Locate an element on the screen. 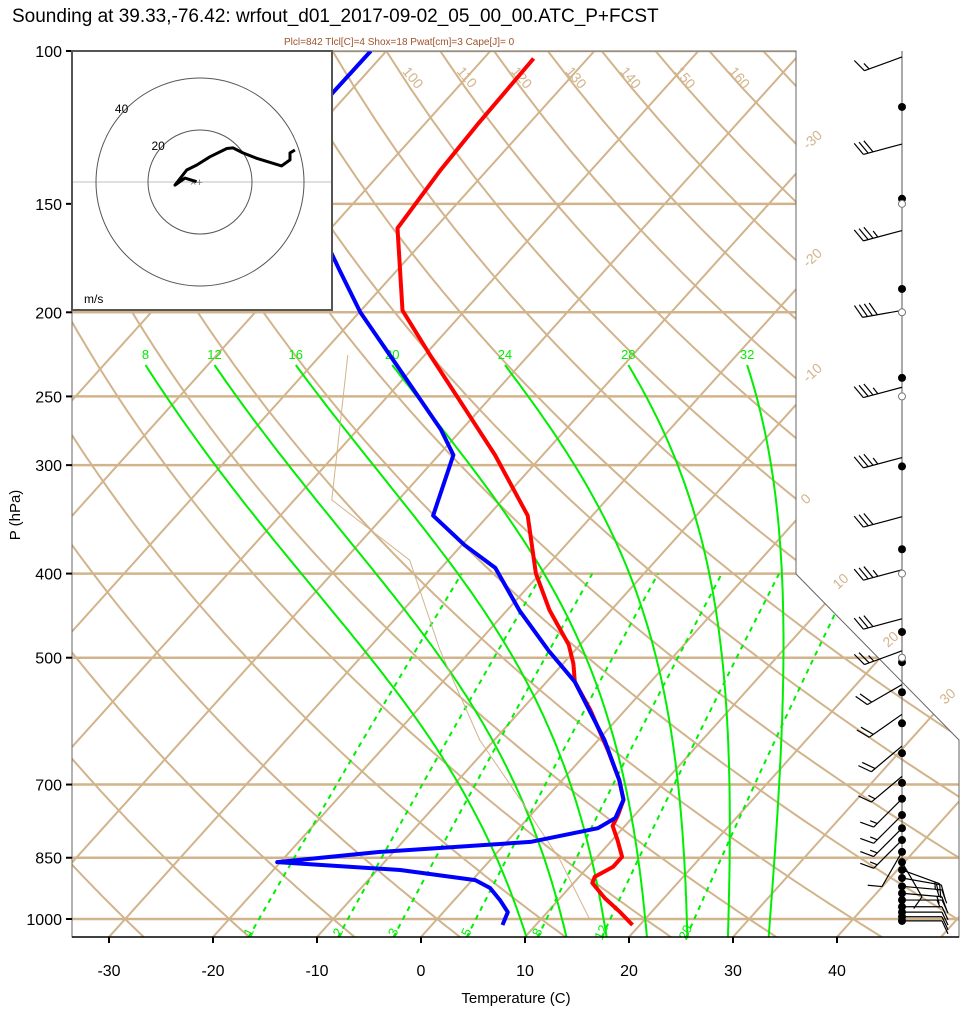  open-marker is located at coordinates (902, 657).